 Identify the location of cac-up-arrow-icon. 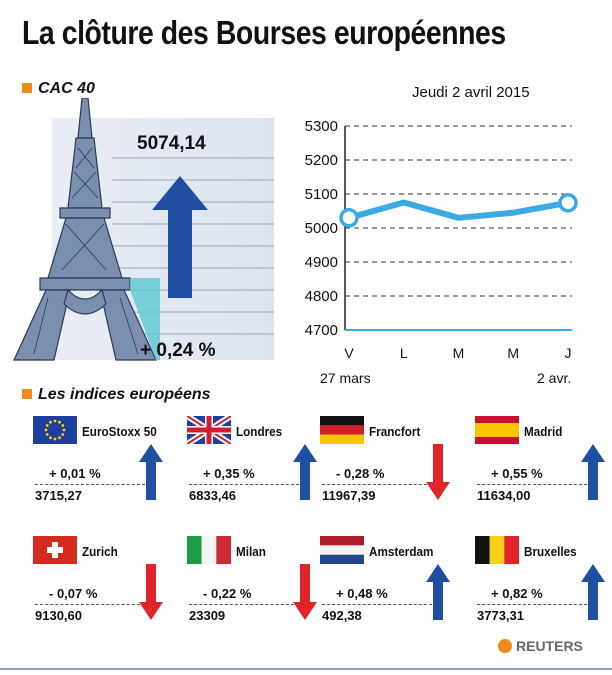
(180, 237).